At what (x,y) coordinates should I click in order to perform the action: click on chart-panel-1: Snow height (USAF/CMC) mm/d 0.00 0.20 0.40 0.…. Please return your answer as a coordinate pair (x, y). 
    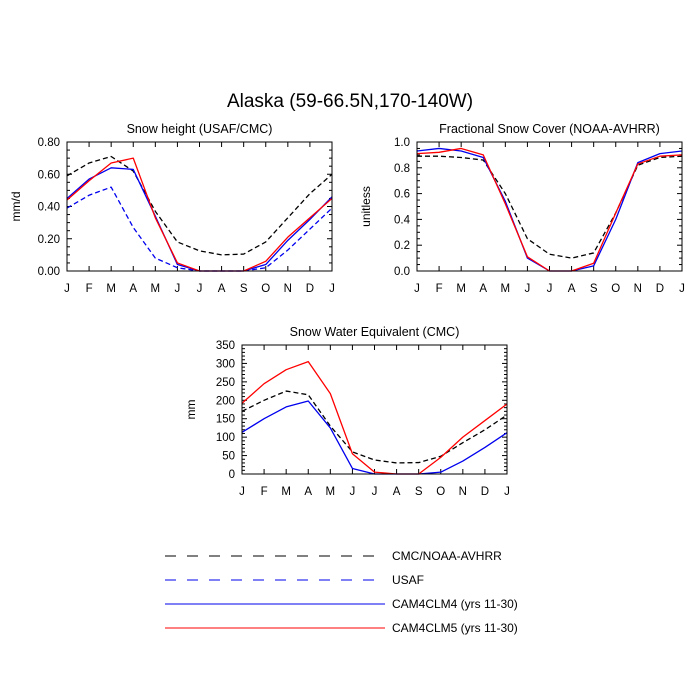
    Looking at the image, I should click on (172, 208).